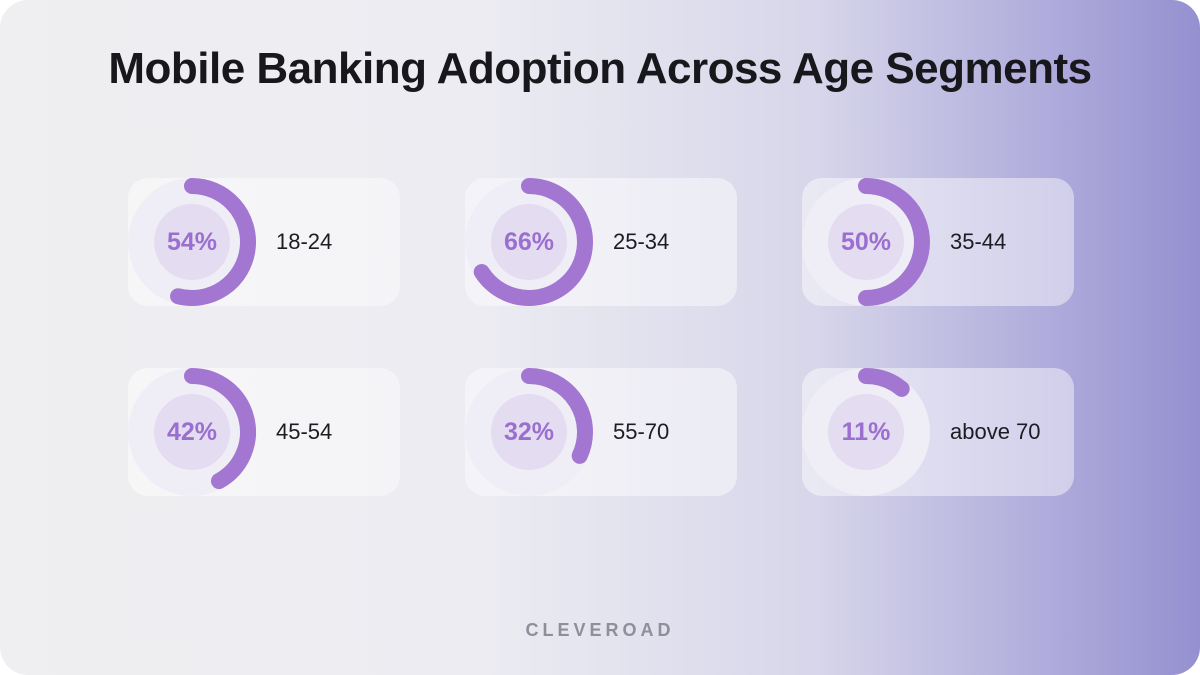  I want to click on segment-card: 11% above 70, so click(938, 432).